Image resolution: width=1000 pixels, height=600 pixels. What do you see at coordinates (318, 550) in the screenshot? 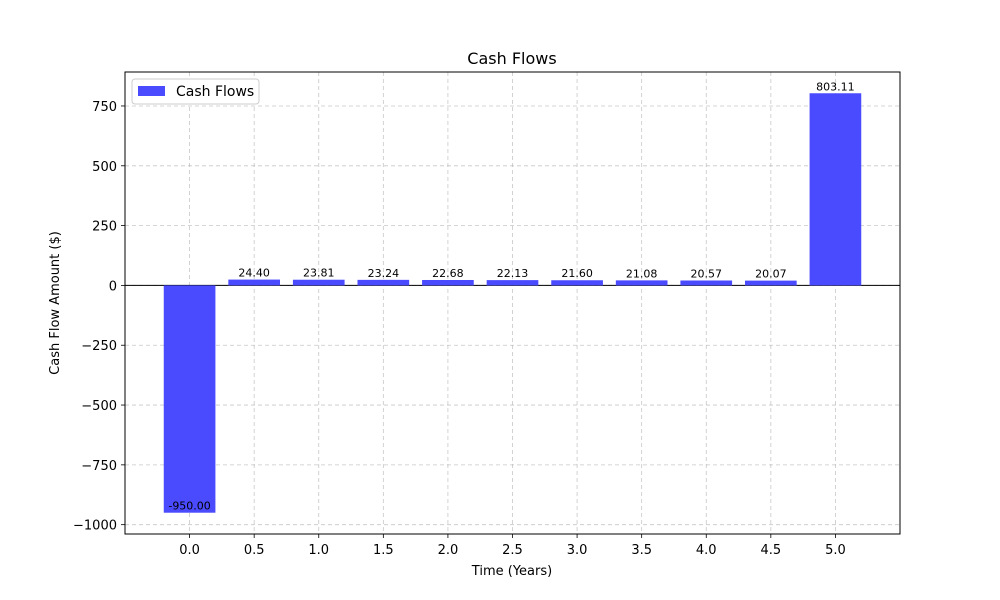
I see `x-tick-label-2: 1.0` at bounding box center [318, 550].